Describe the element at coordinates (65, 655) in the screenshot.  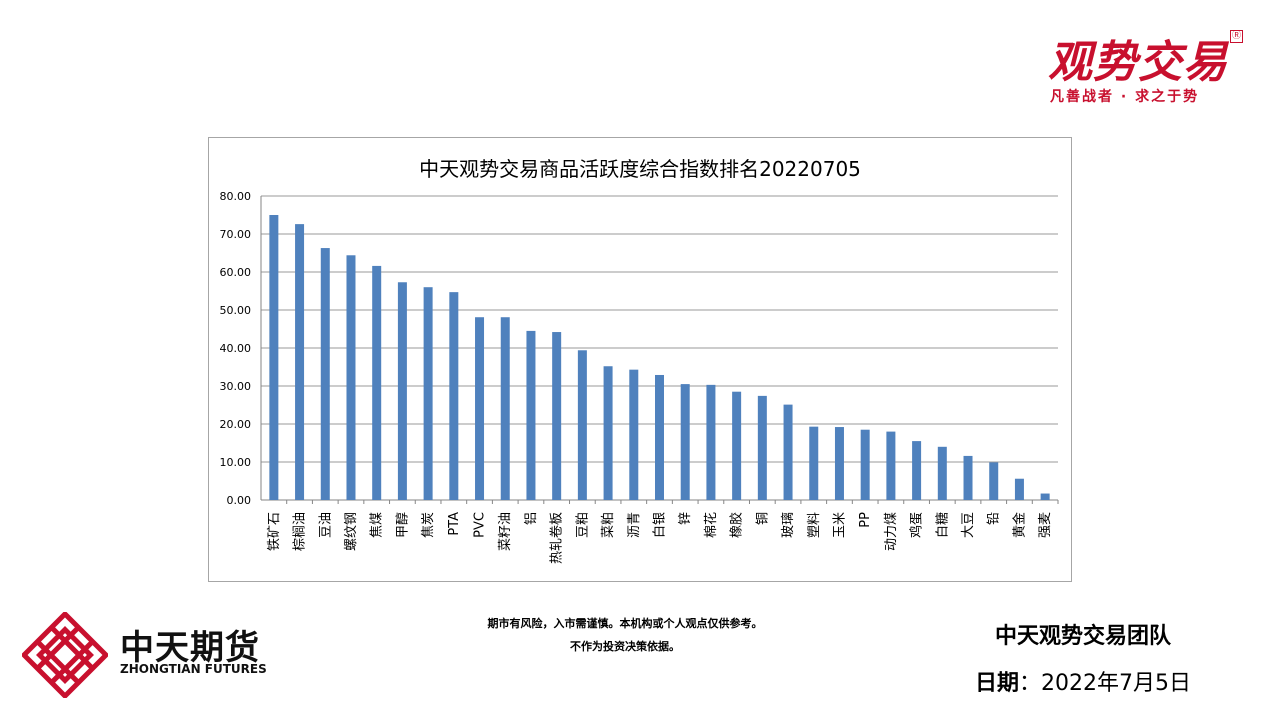
I see `zhongtian-lattice-logo-icon` at that location.